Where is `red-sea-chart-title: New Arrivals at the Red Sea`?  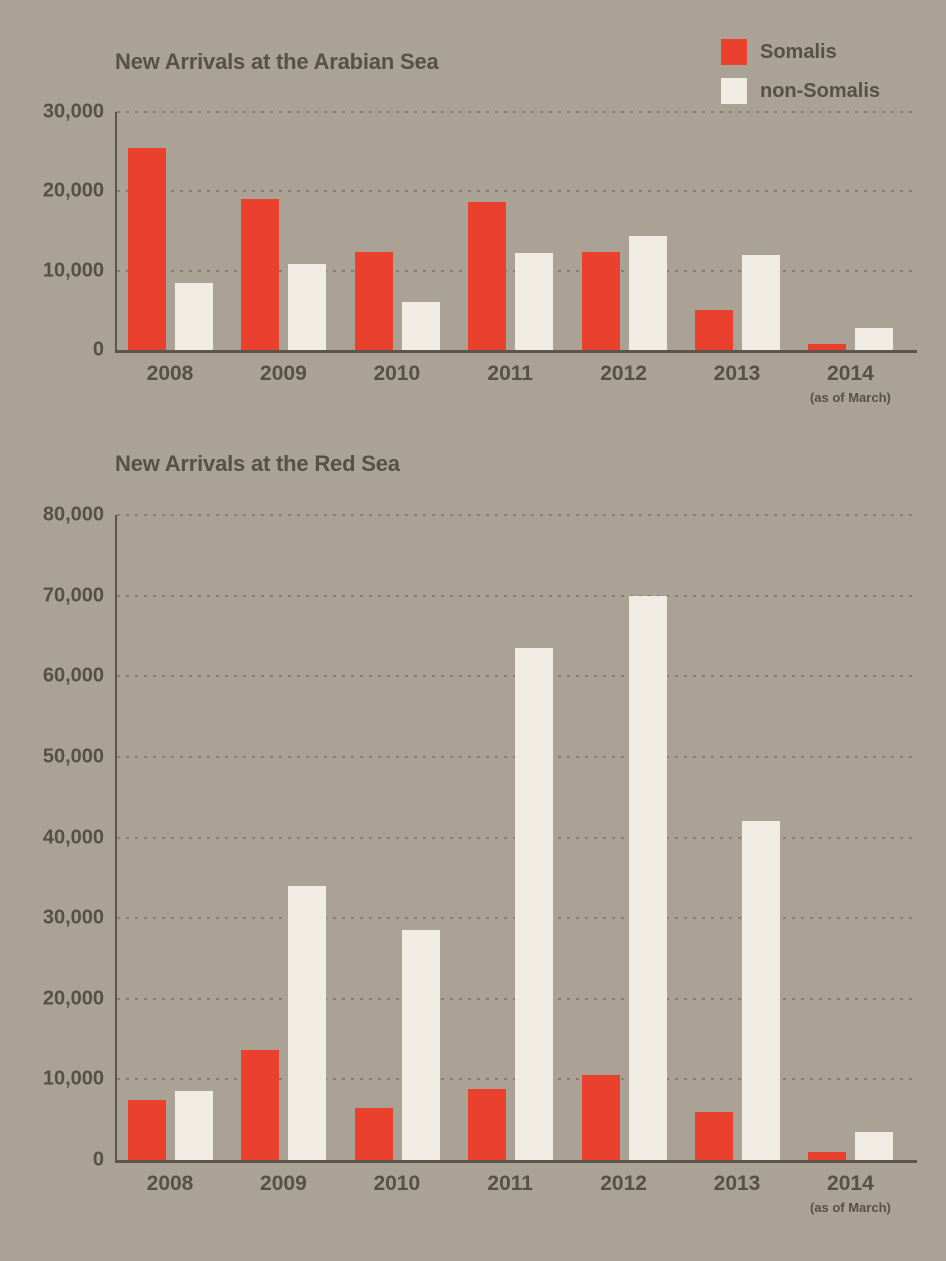 red-sea-chart-title: New Arrivals at the Red Sea is located at coordinates (257, 463).